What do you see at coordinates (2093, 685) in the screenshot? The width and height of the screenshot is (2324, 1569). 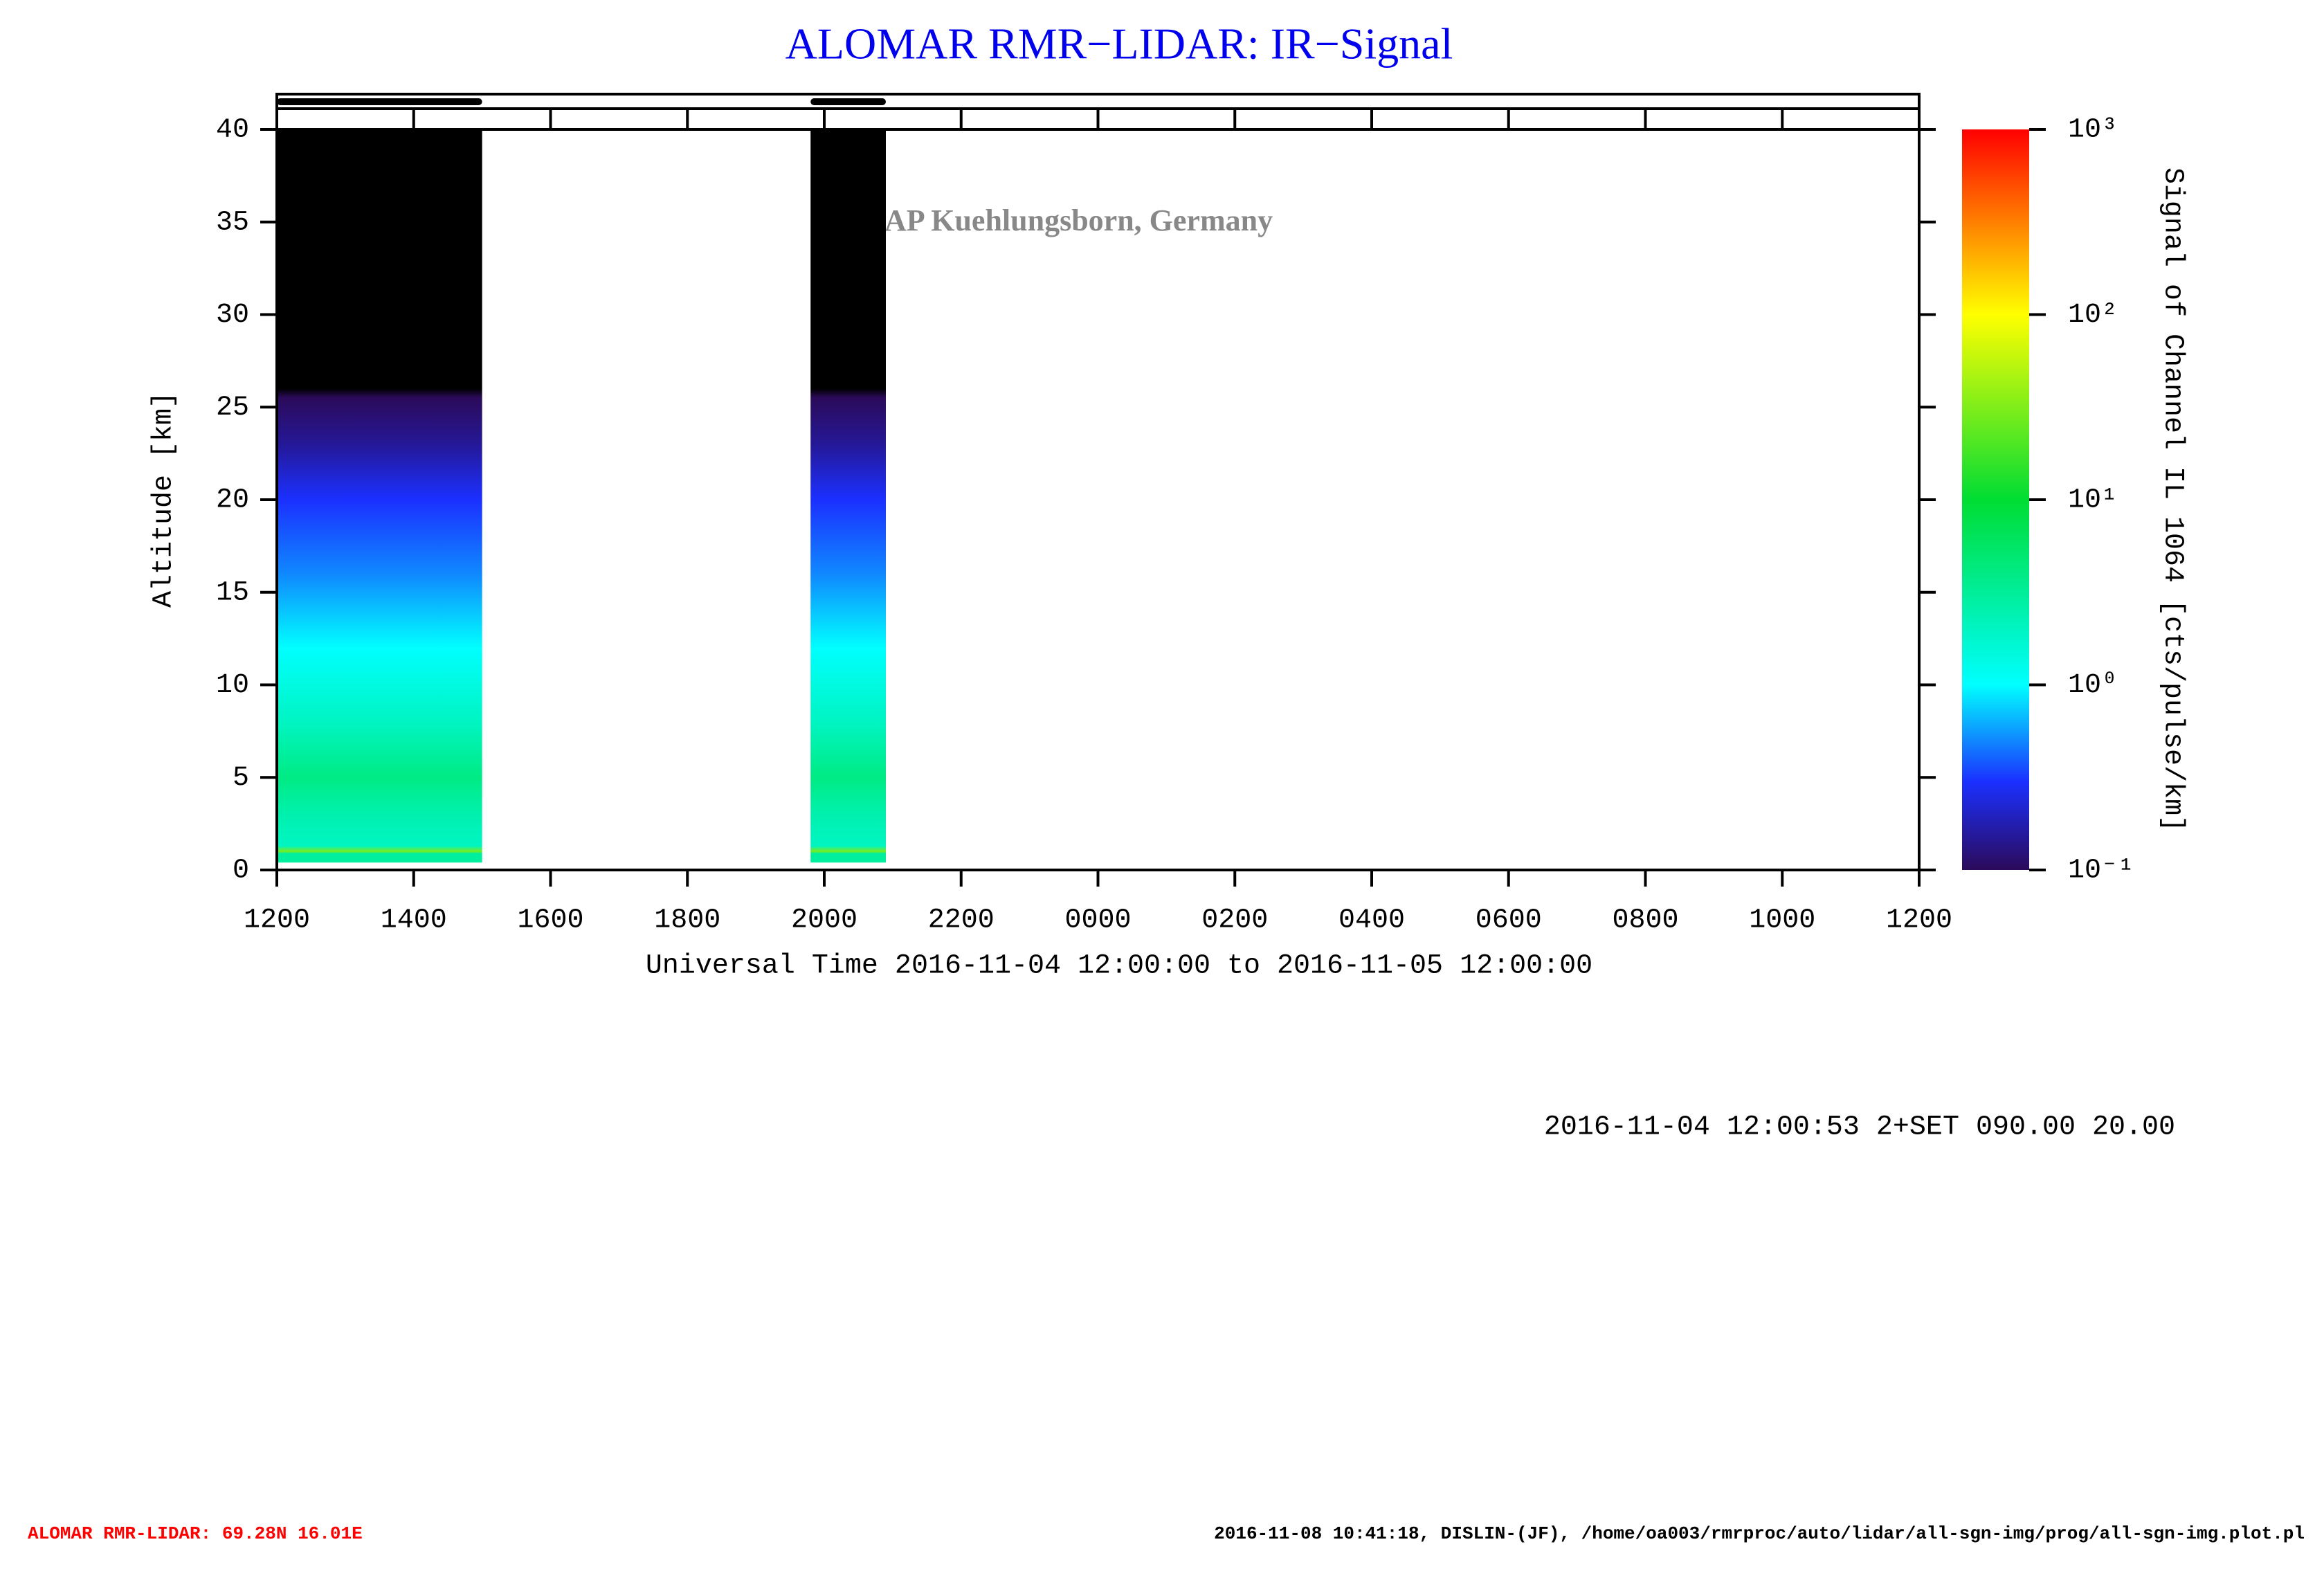 I see `colorbar-tick-label: 10⁰` at bounding box center [2093, 685].